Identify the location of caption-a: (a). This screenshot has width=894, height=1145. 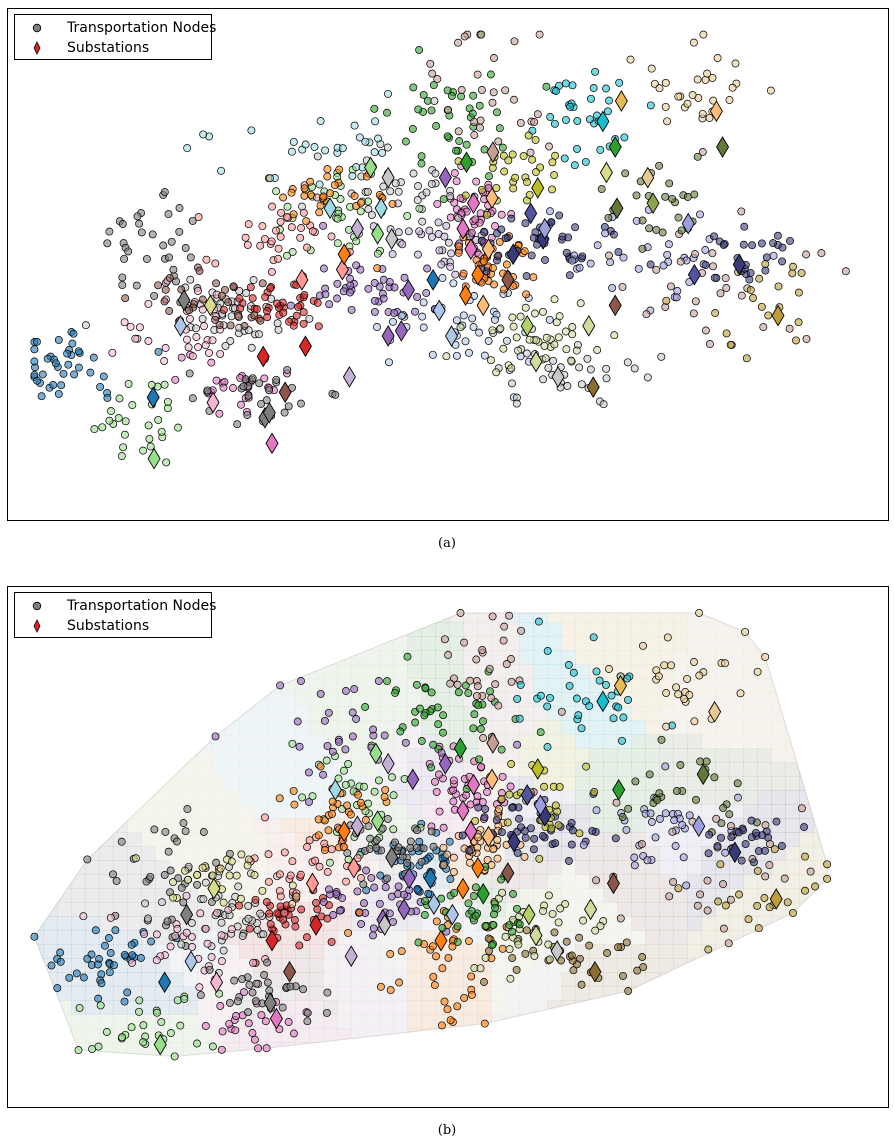
(447, 543).